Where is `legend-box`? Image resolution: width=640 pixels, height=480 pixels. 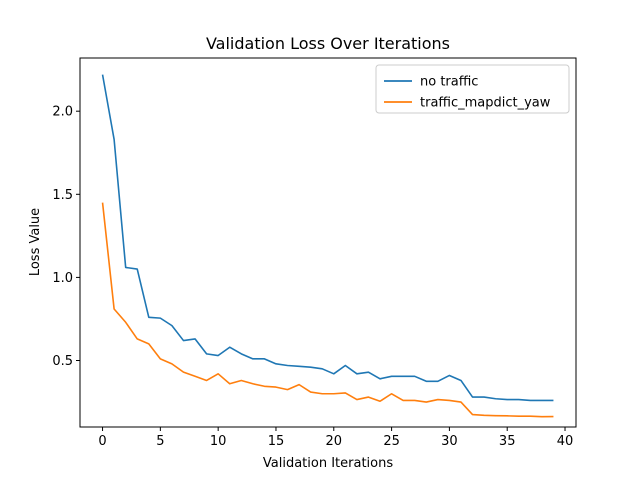
legend-box is located at coordinates (472, 89).